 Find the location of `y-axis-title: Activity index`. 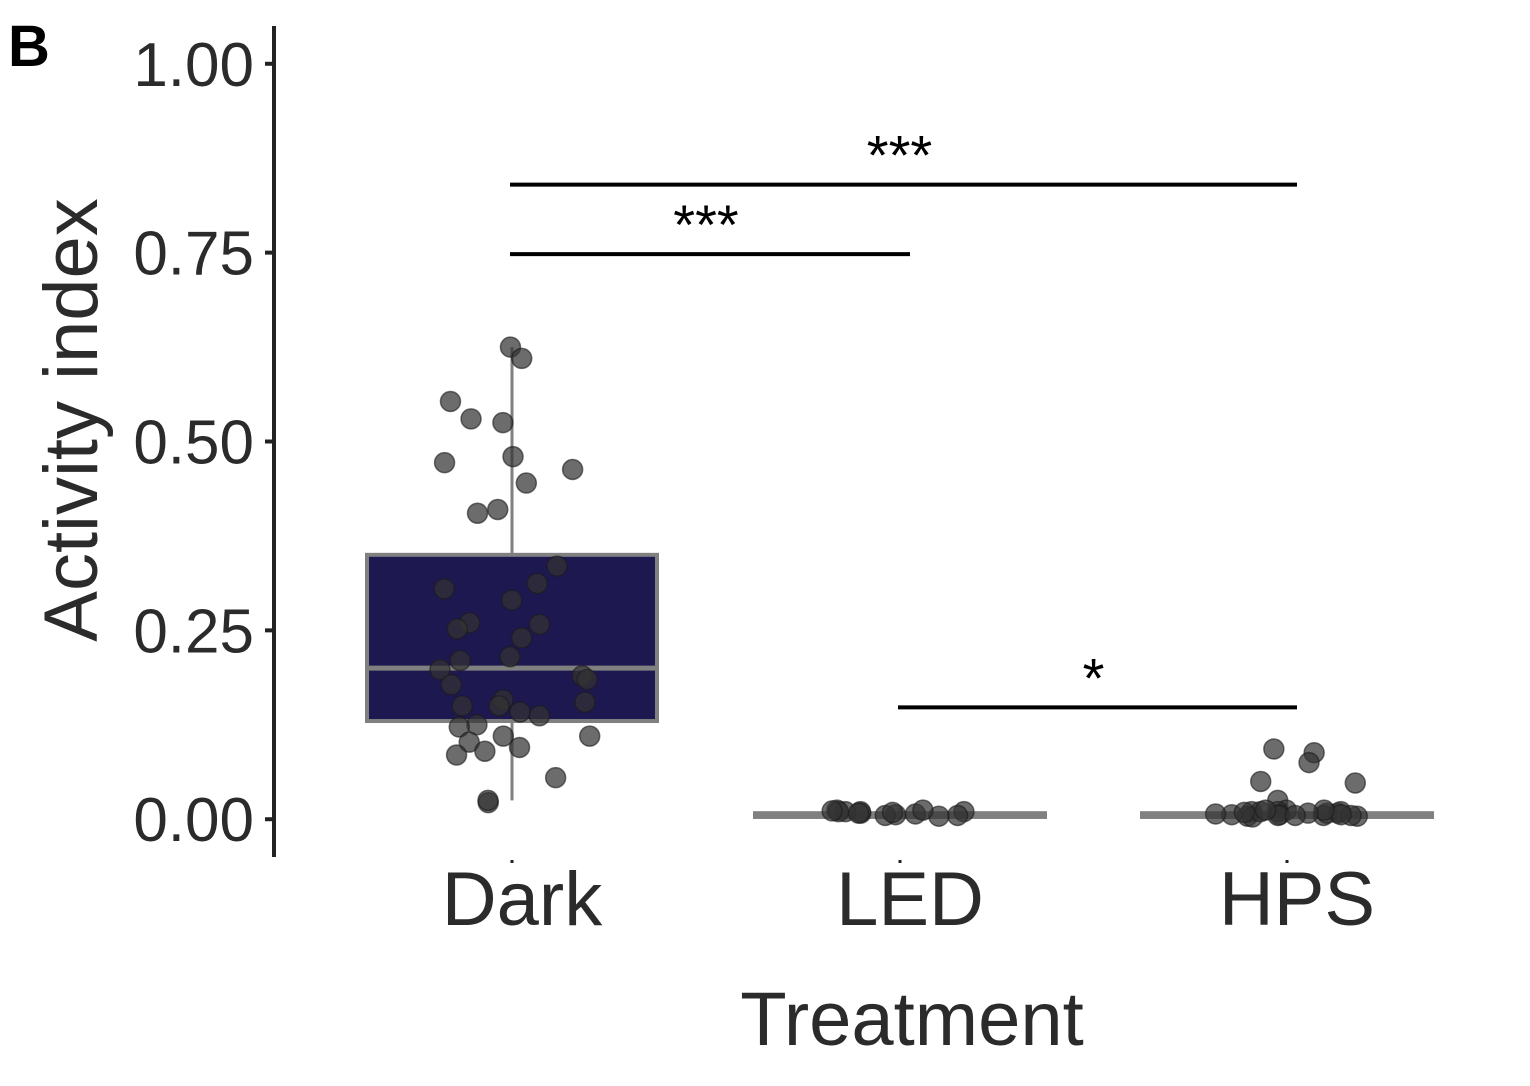

y-axis-title: Activity index is located at coordinates (71, 420).